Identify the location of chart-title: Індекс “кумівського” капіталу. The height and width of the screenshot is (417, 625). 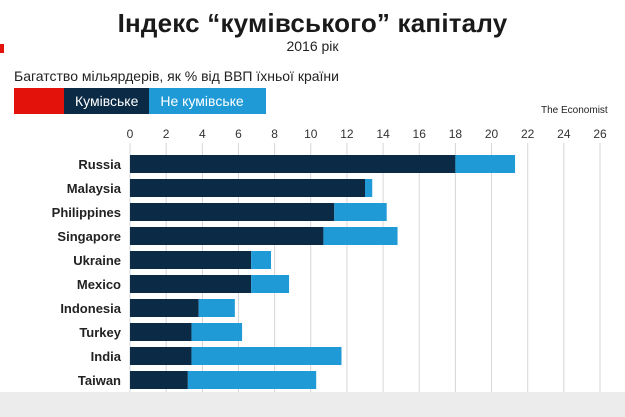
(312, 23).